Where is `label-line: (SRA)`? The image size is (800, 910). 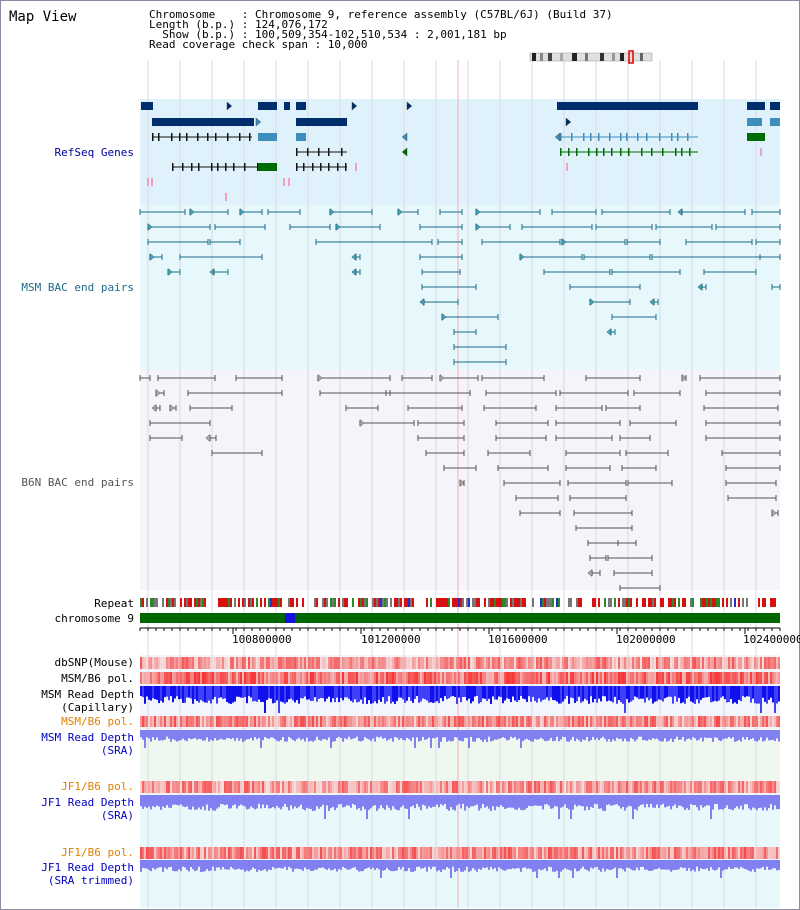
label-line: (SRA) is located at coordinates (117, 815).